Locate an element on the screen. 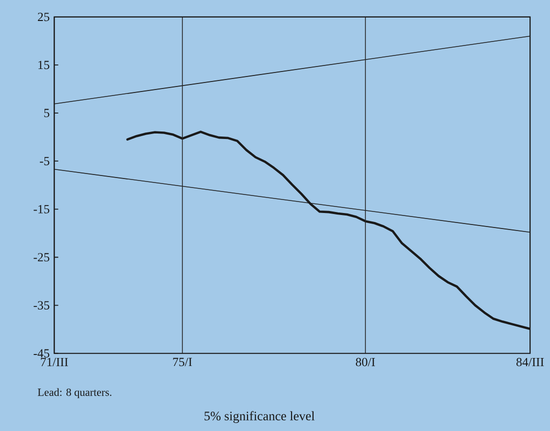 The width and height of the screenshot is (550, 431). text: Lead: 8 quarters. is located at coordinates (75, 393).